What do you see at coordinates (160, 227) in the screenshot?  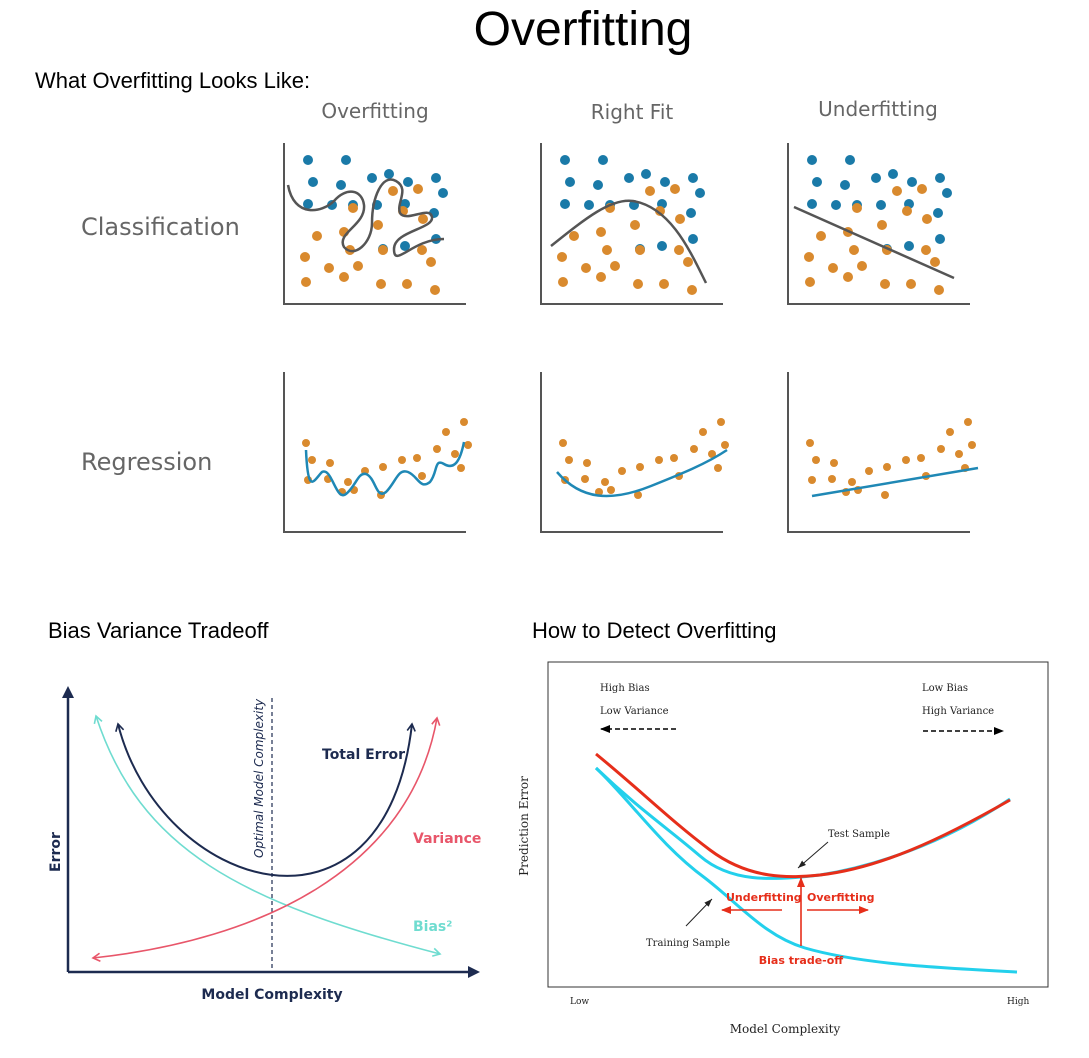 I see `row-label-classification: Classification` at bounding box center [160, 227].